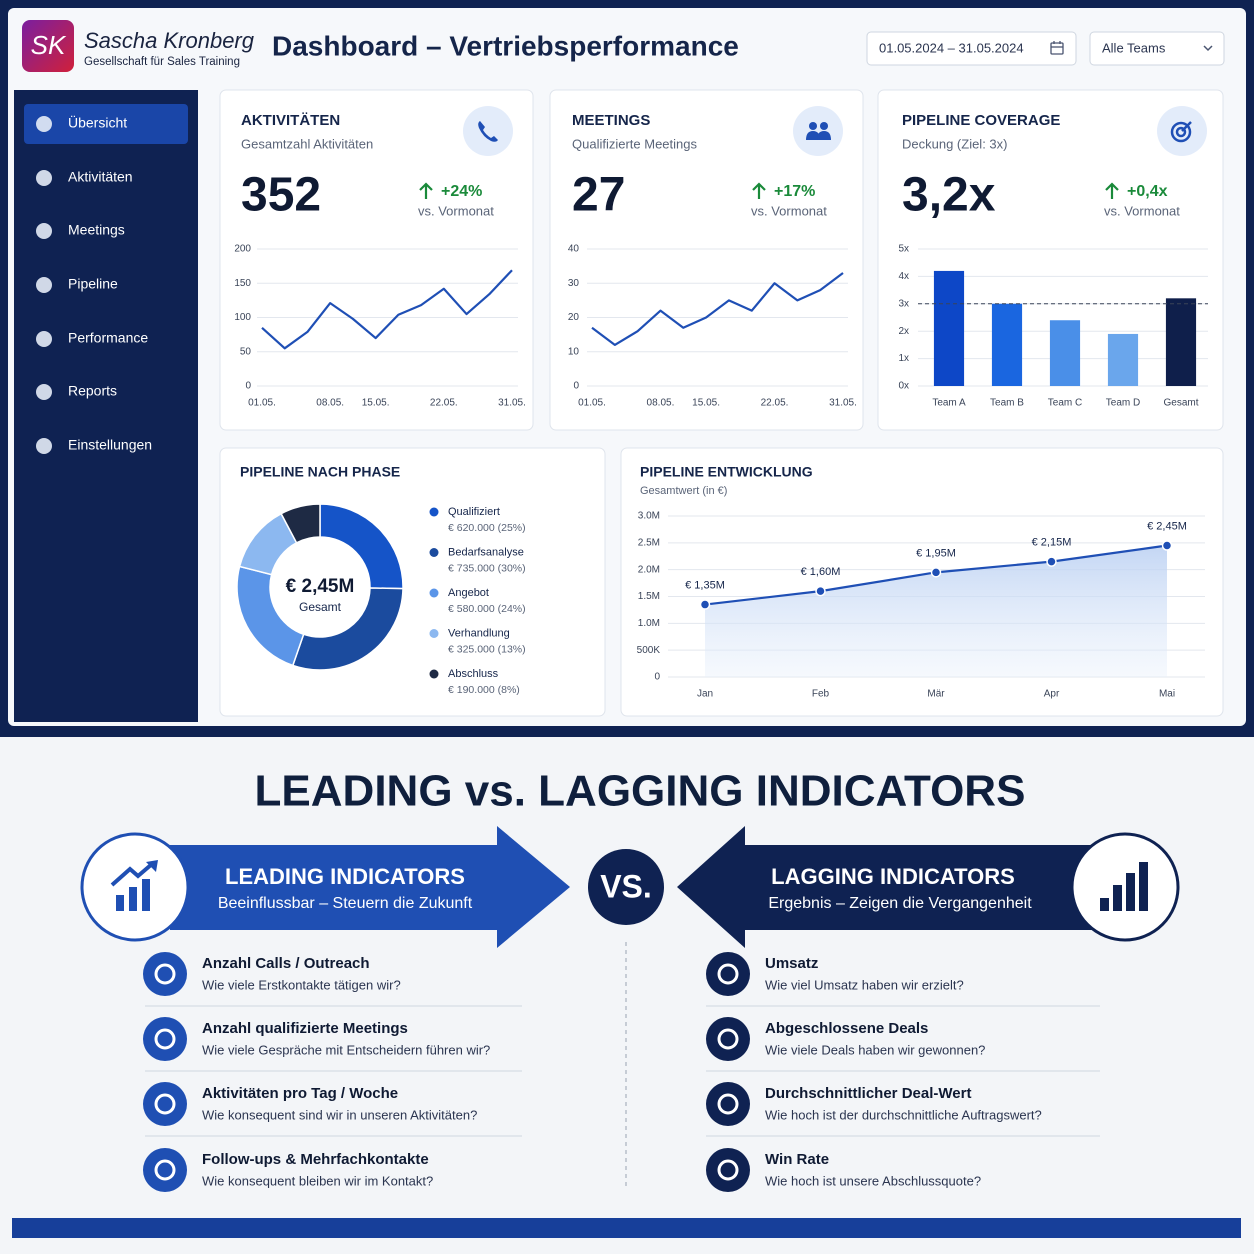 The image size is (1254, 1254). Describe the element at coordinates (649, 569) in the screenshot. I see `y-tick-label: 2.0M` at that location.